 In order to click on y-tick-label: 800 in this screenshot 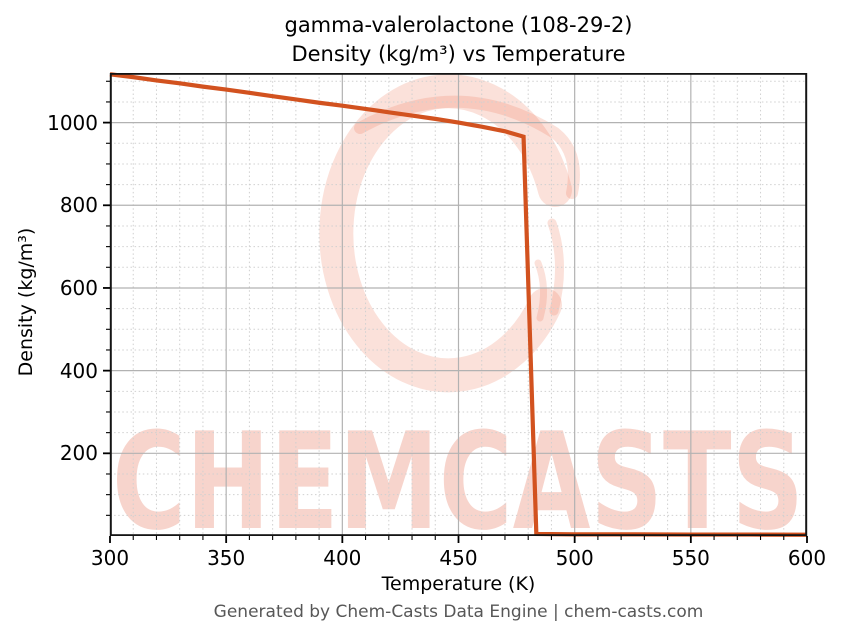, I will do `click(78, 205)`.